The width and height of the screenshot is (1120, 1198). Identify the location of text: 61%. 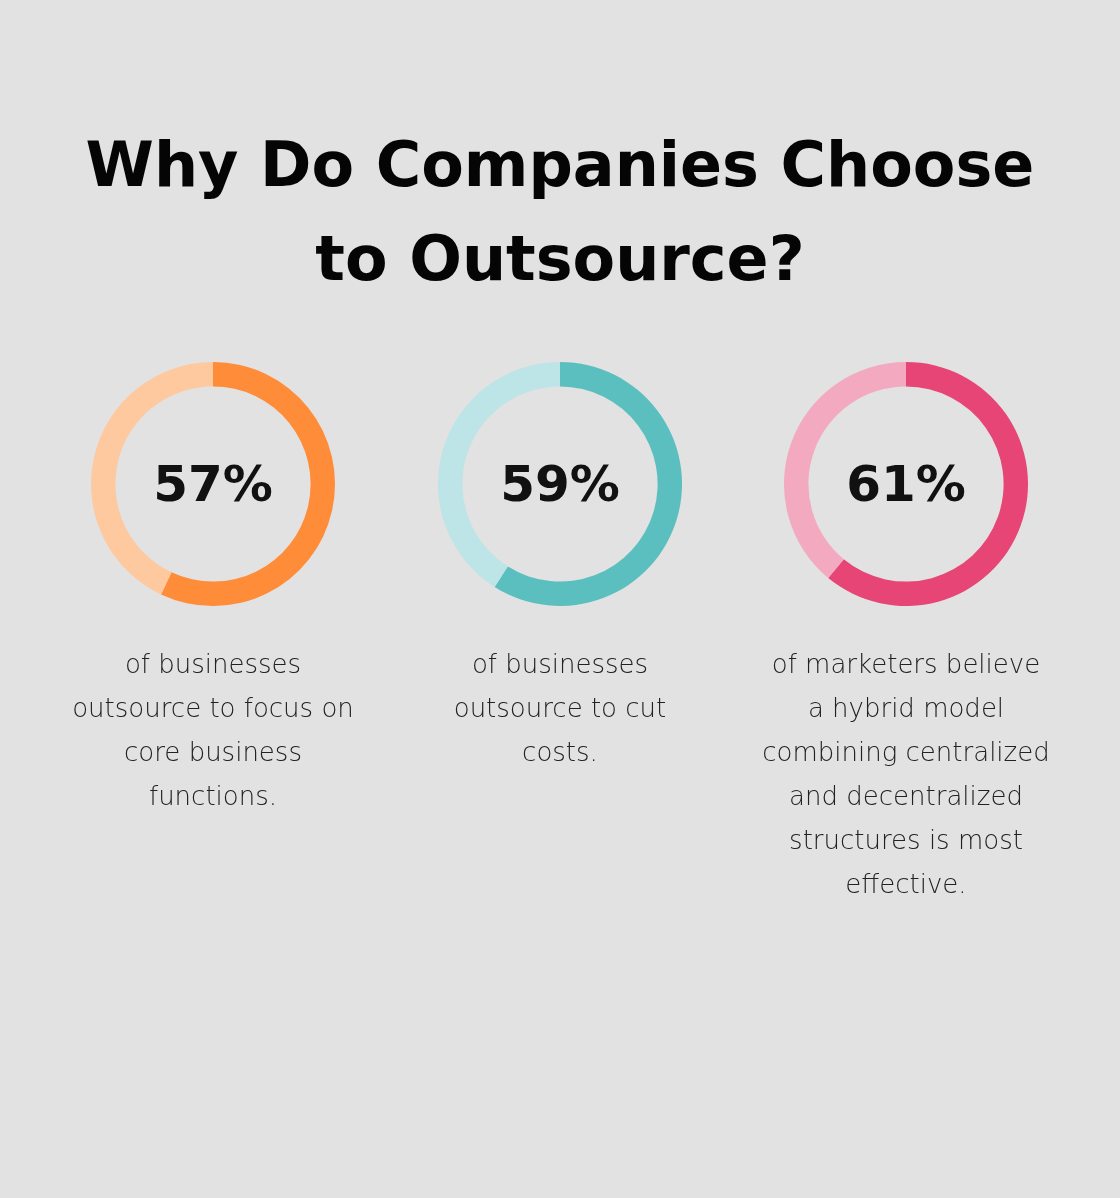
(906, 484).